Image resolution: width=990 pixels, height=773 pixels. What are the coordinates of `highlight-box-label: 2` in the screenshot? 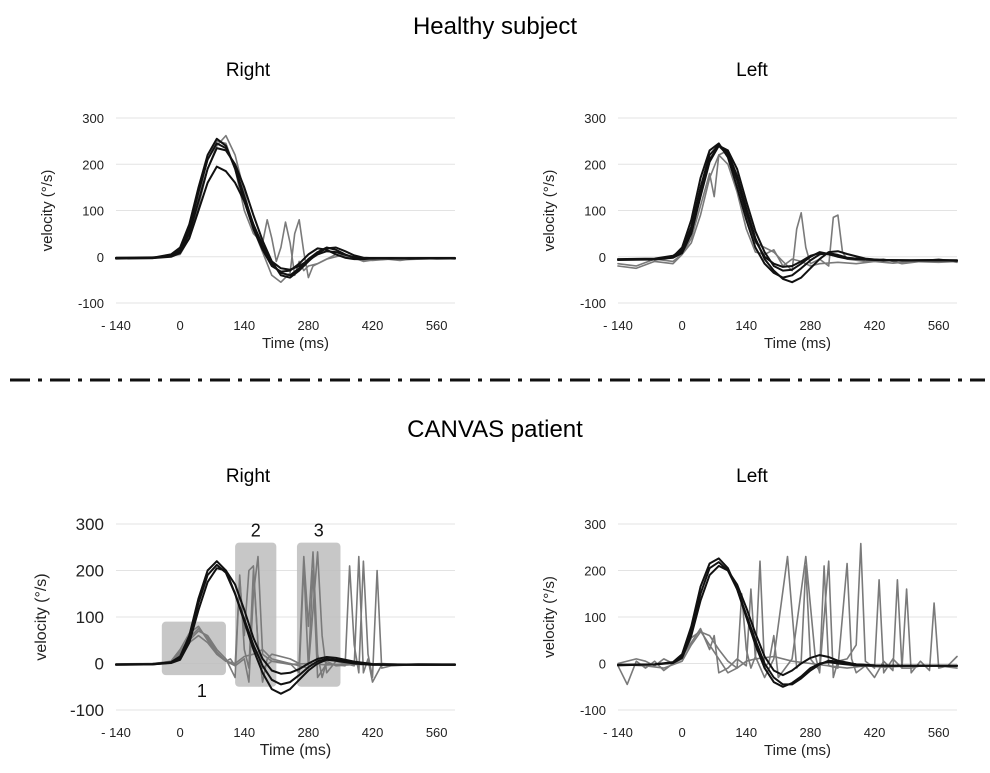 It's located at (256, 531).